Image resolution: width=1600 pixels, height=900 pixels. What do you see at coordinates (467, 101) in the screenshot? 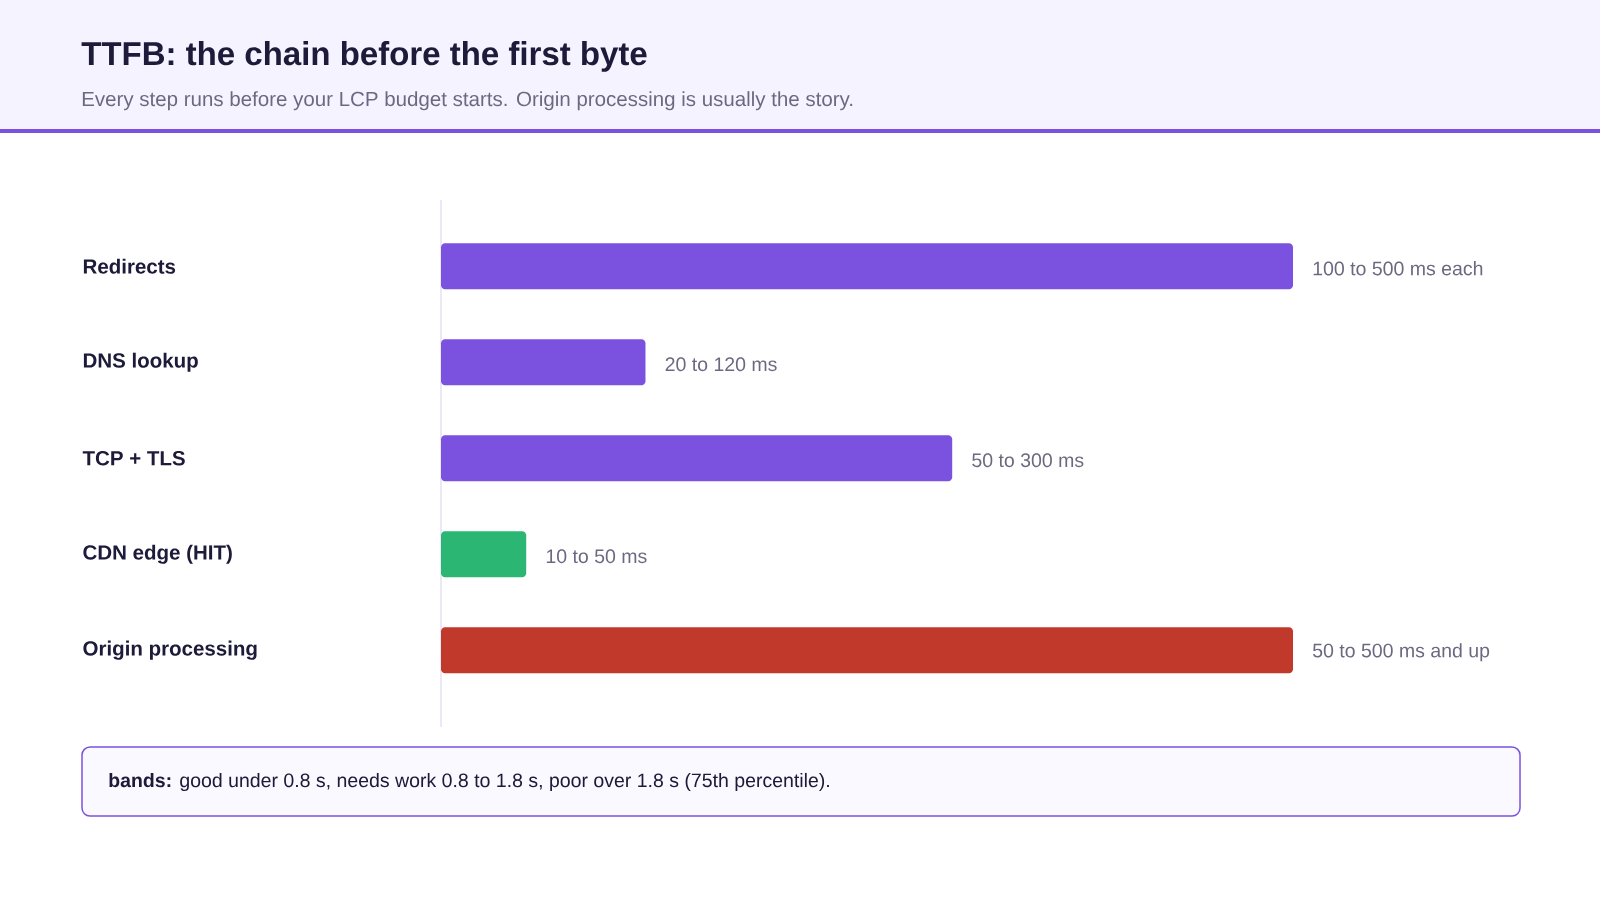
I see `chart-subtitle: Every step runs before your LCP budget starts. Origin processing is usually the story.` at bounding box center [467, 101].